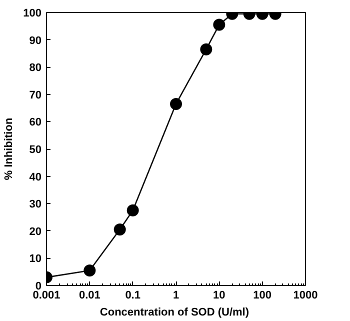  What do you see at coordinates (35, 122) in the screenshot?
I see `y-tick-label: 60` at bounding box center [35, 122].